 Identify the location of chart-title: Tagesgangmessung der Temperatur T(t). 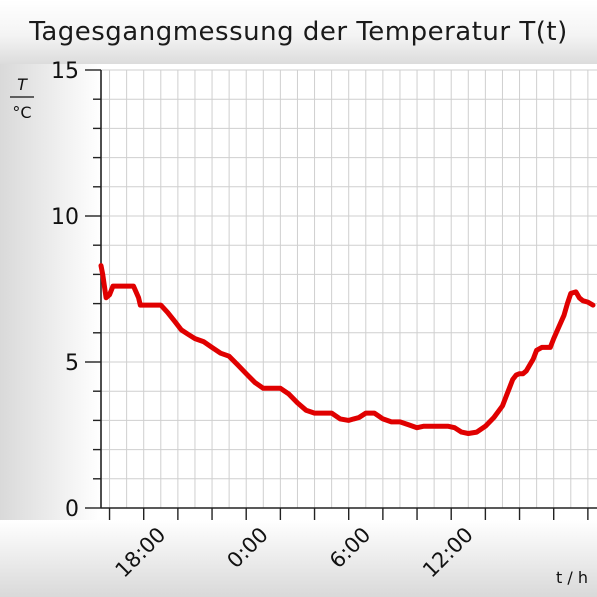
(298, 32).